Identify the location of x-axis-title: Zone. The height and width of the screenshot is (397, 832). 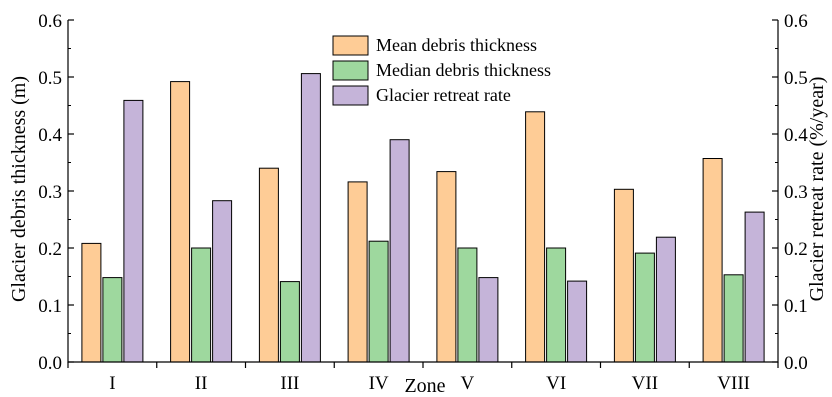
(424, 386).